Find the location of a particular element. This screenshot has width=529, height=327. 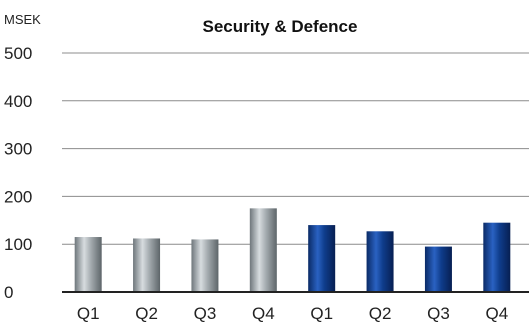

y-tick-label: 500 is located at coordinates (18, 53).